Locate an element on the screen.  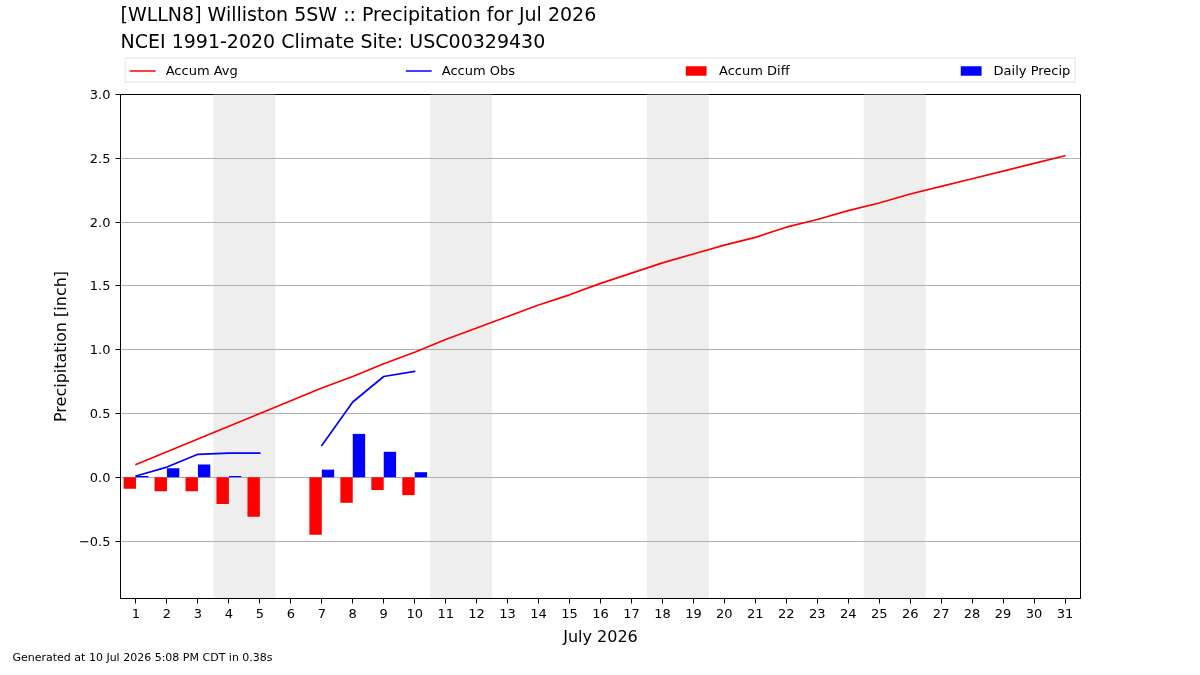
y-tick-label: 0.0 is located at coordinates (100, 477).